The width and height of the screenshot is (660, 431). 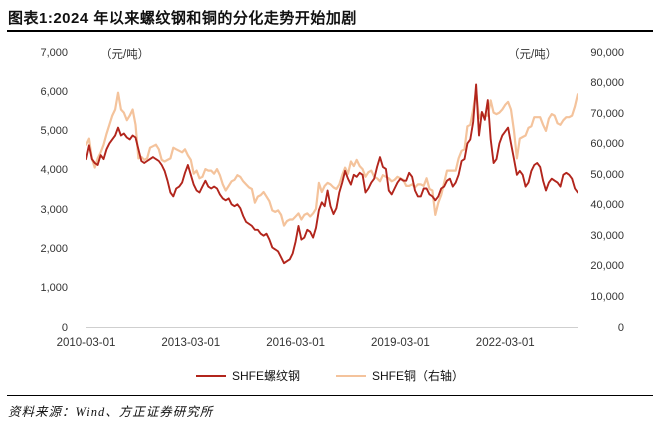 What do you see at coordinates (351, 375) in the screenshot?
I see `legend-swatch-shfe-copper` at bounding box center [351, 375].